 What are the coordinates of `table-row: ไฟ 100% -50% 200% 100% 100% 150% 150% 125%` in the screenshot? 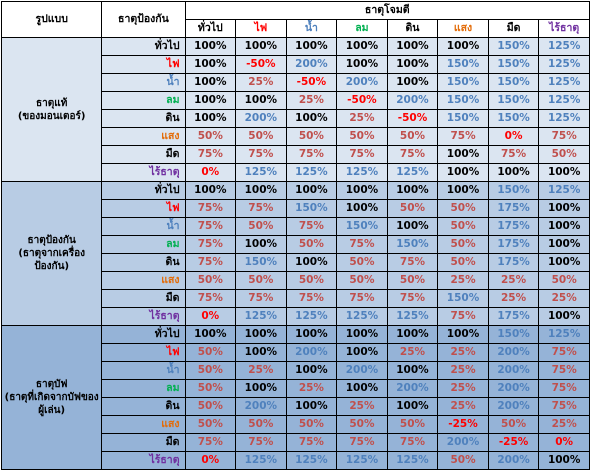 It's located at (296, 64).